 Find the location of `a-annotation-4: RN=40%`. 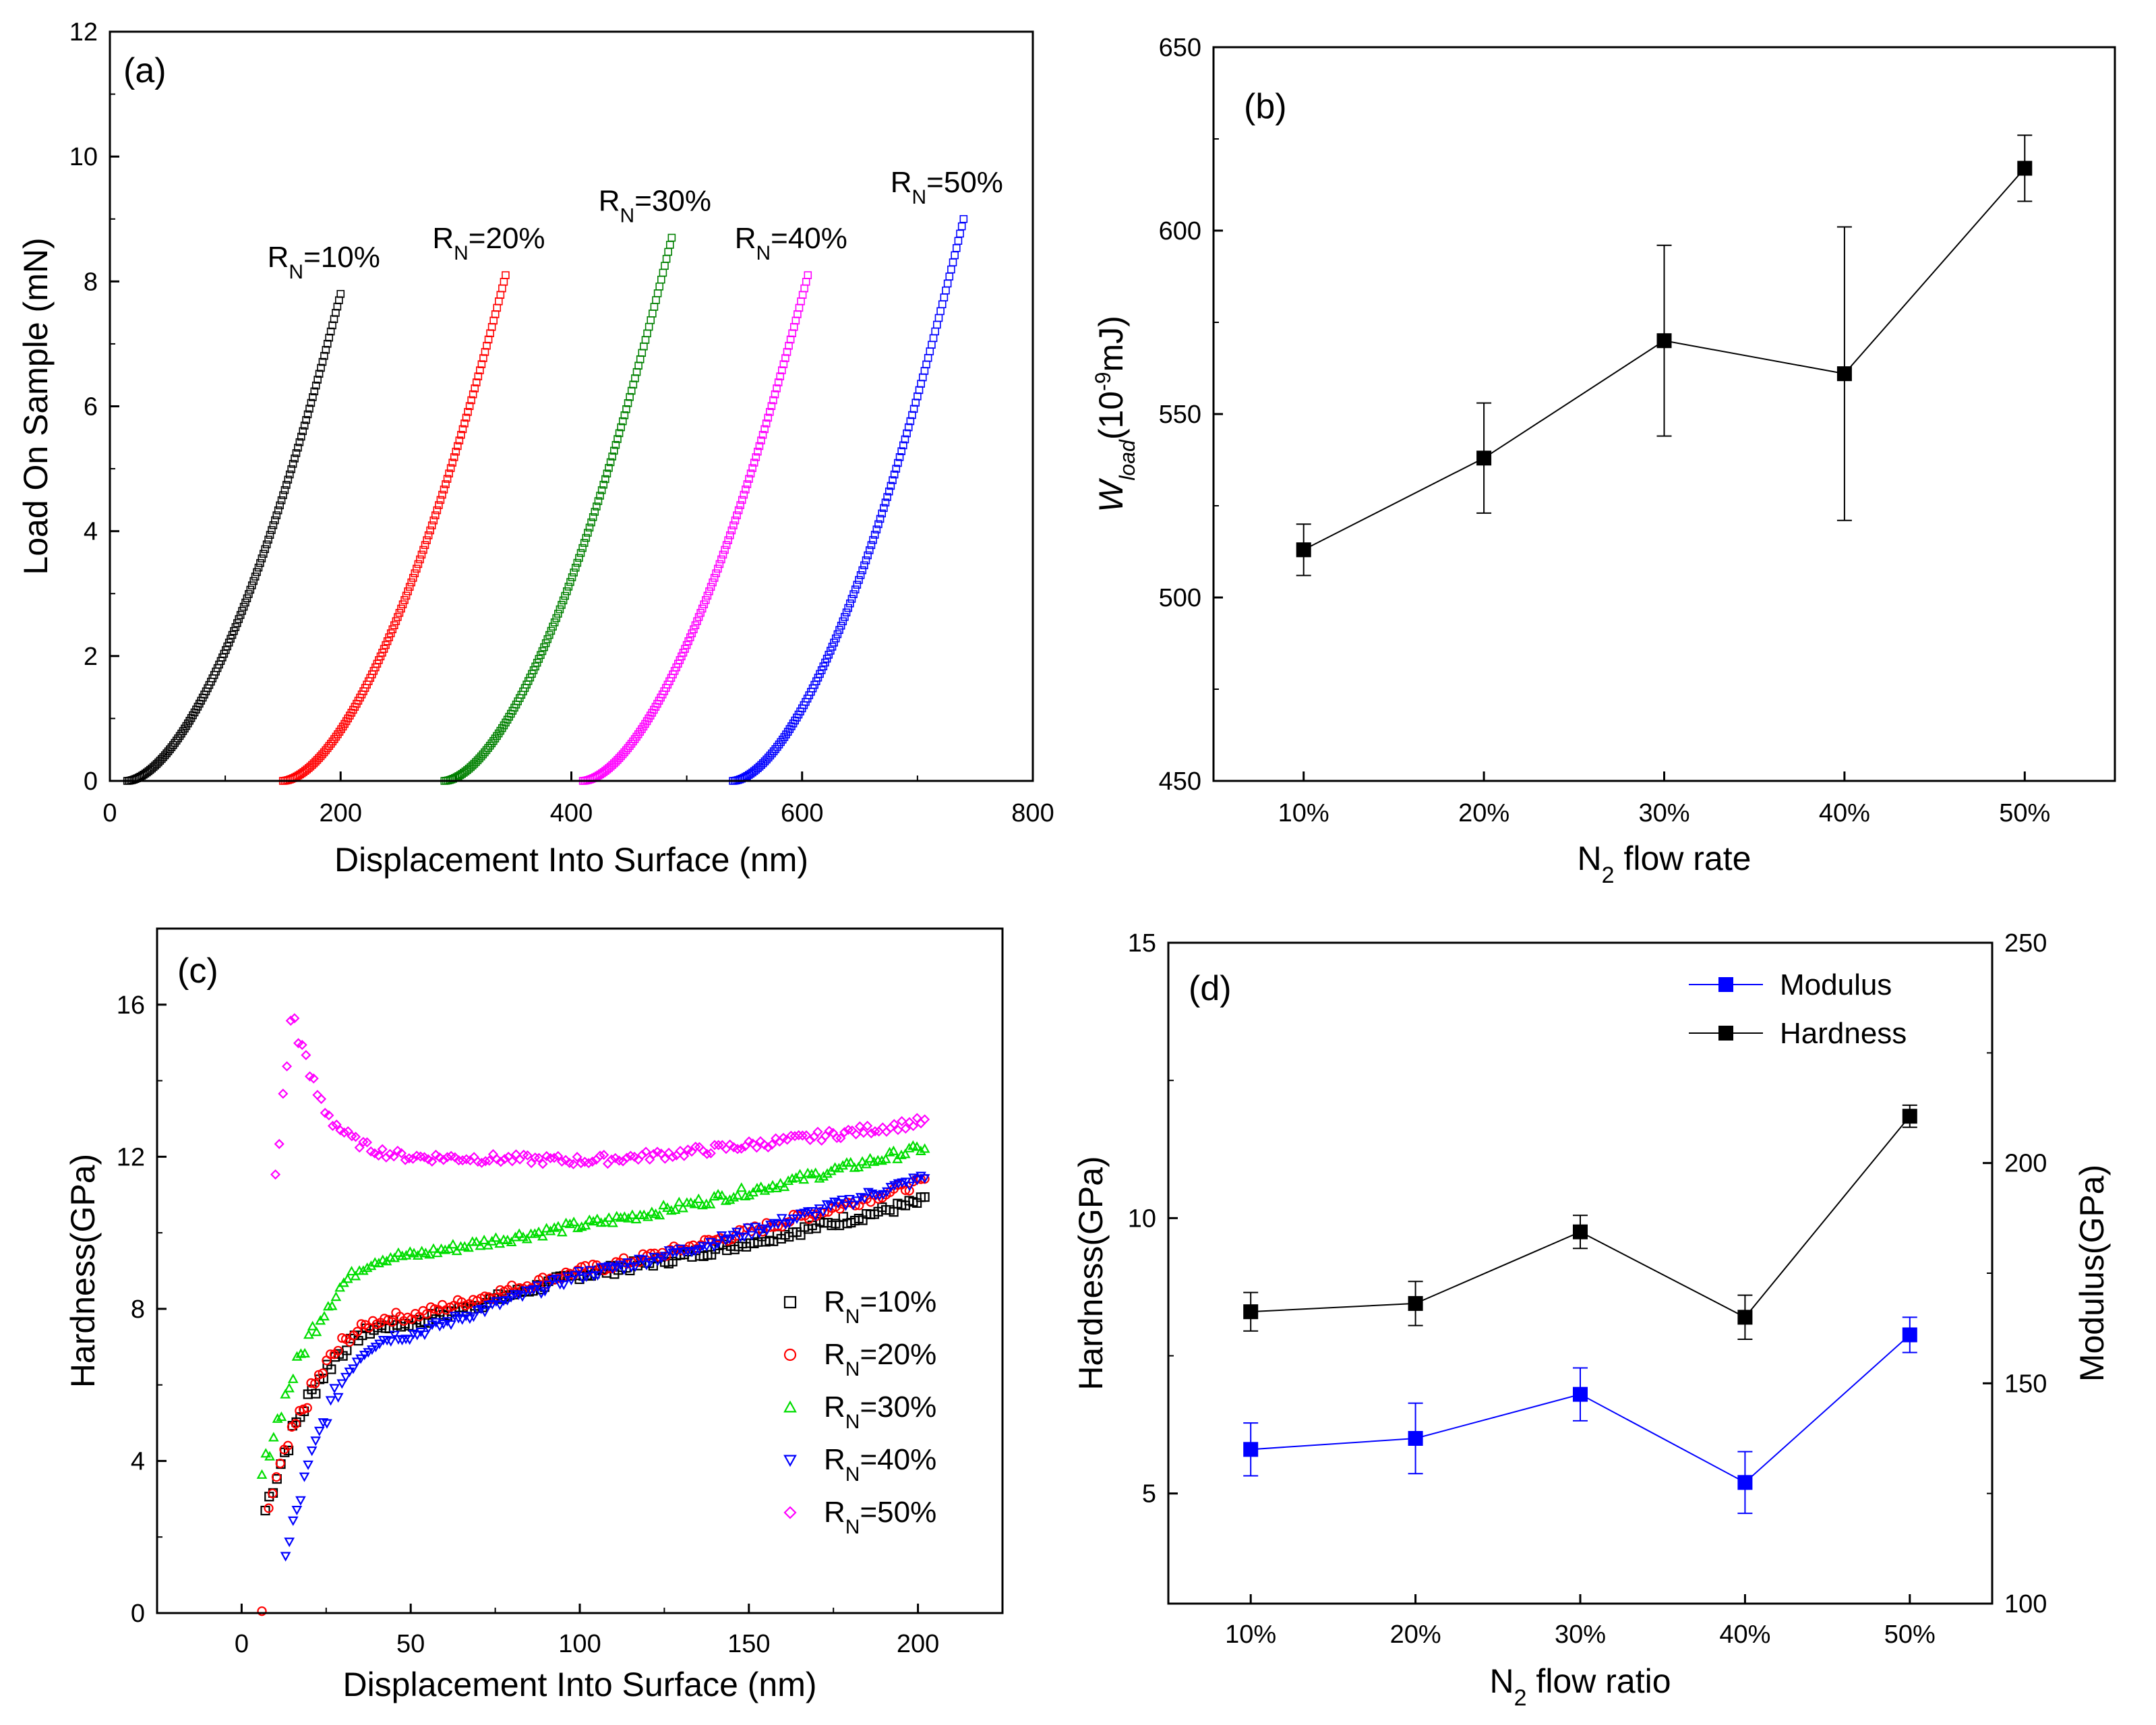

a-annotation-4: RN=40% is located at coordinates (791, 243).